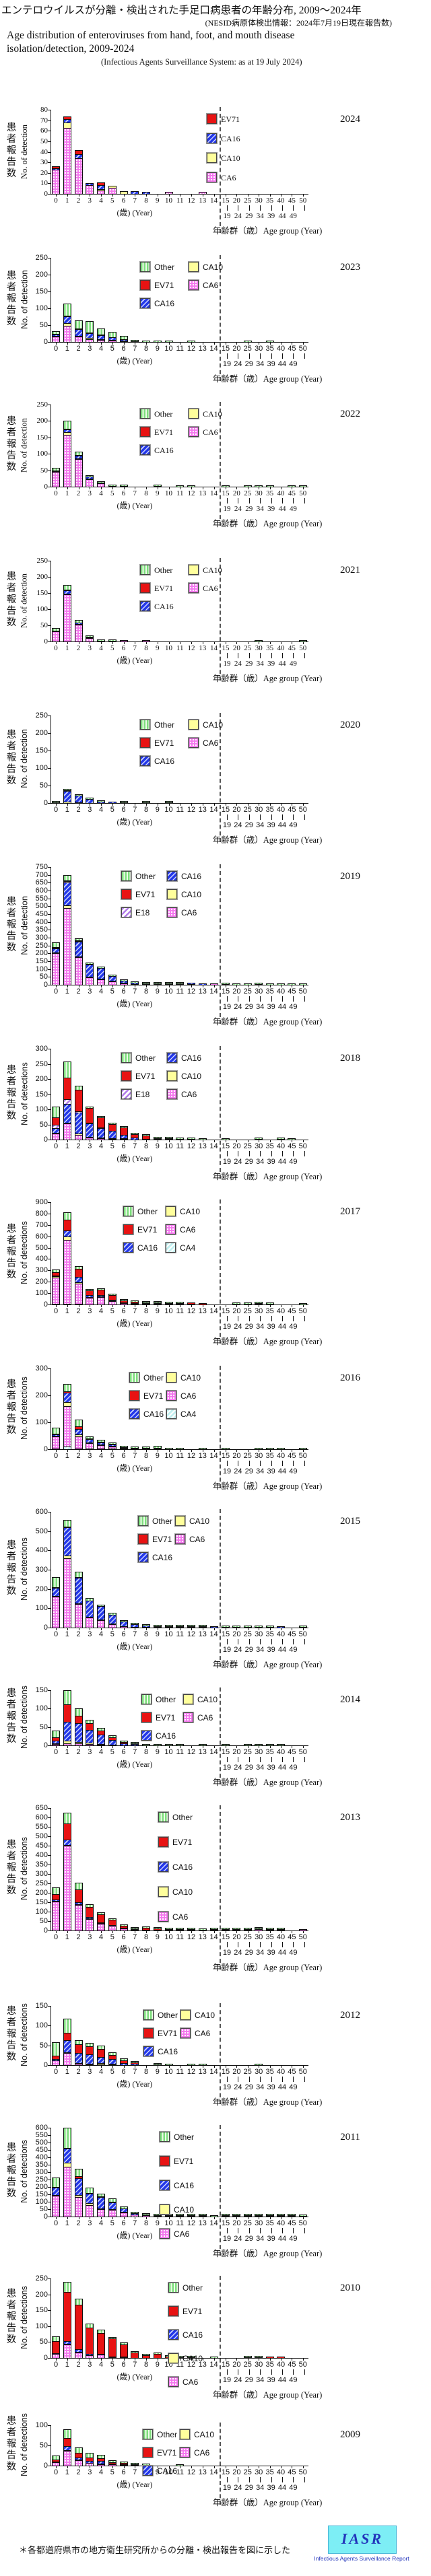 This screenshot has height=2576, width=431. Describe the element at coordinates (213, 267) in the screenshot. I see `legend-label-CA10: CA10` at that location.